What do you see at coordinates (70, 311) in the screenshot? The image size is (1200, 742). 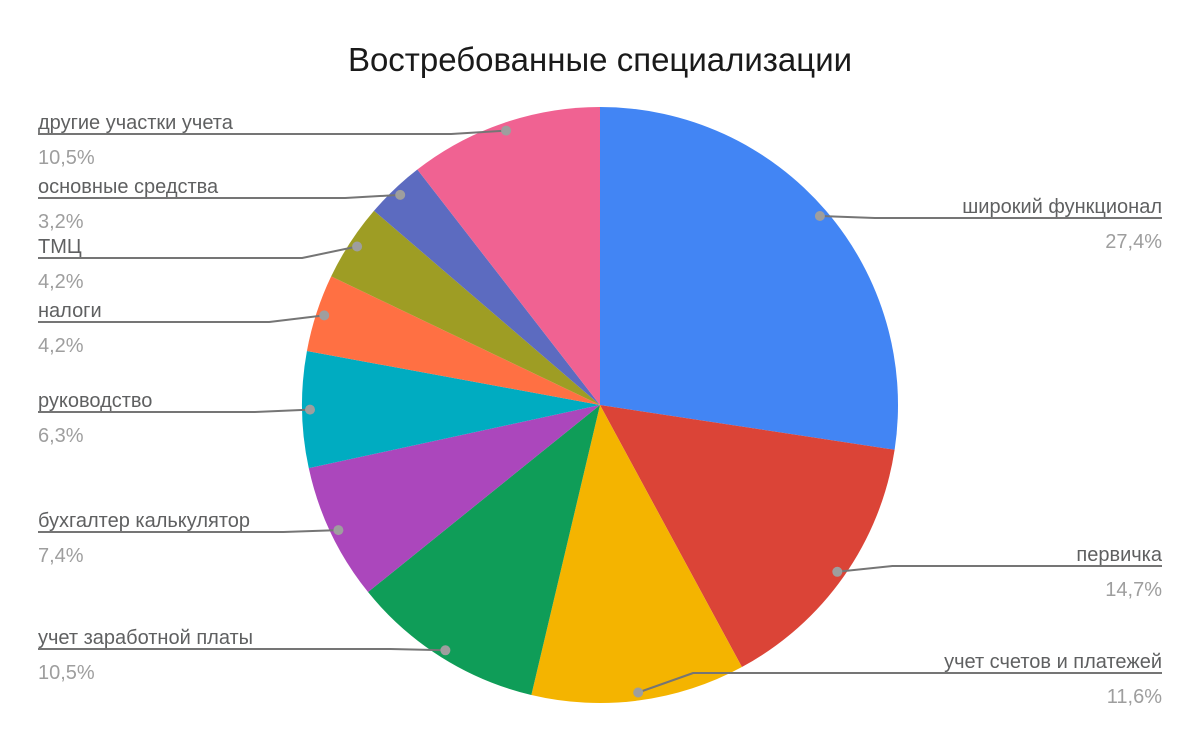 I see `slice-label: налоги` at bounding box center [70, 311].